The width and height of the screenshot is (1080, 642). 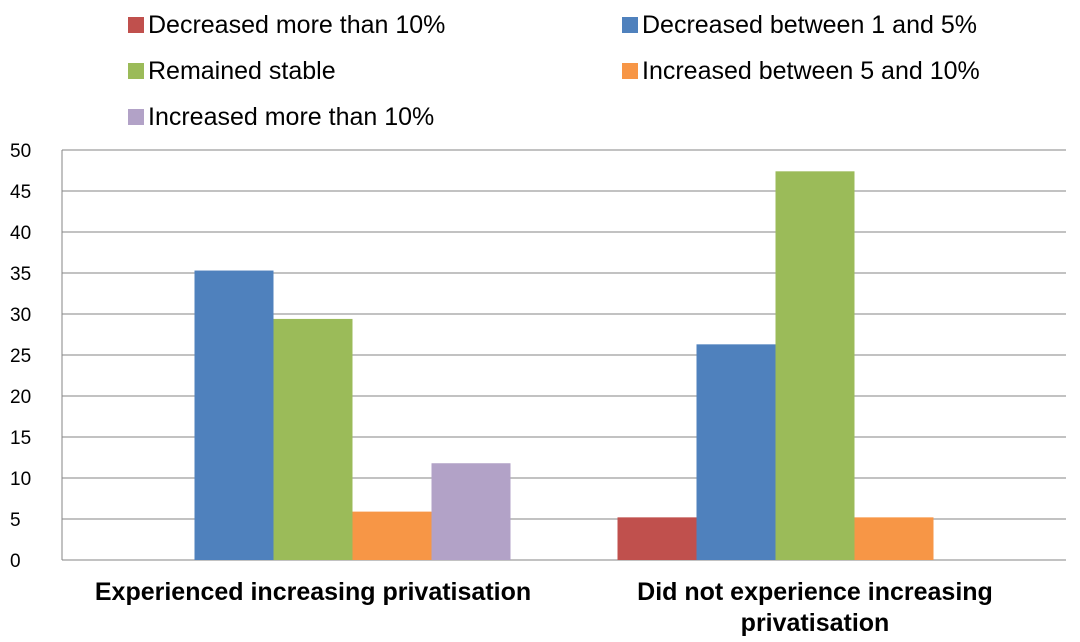 I want to click on y-tick-label-50: 50, so click(x=20, y=151).